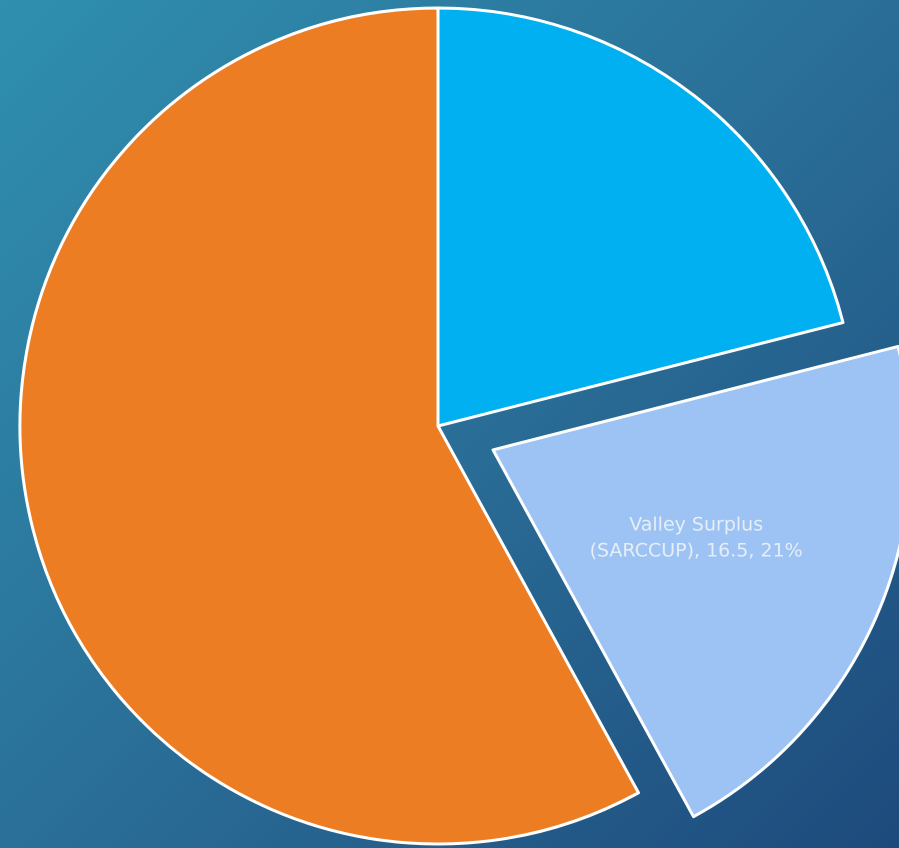  I want to click on label-percent: 21%, so click(781, 550).